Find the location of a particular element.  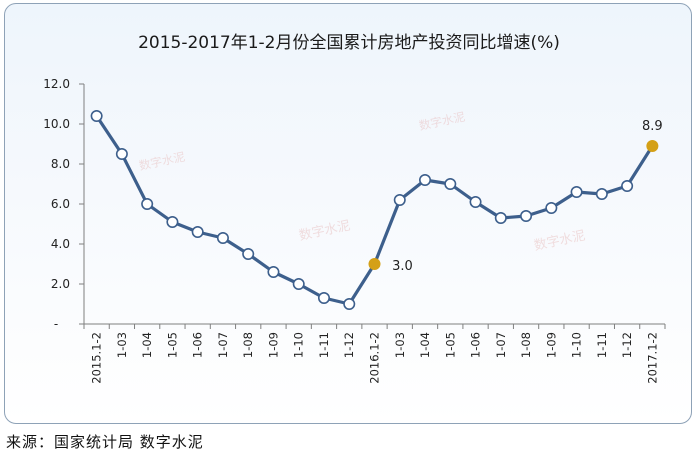

watermark-1: 数字水泥 is located at coordinates (325, 230).